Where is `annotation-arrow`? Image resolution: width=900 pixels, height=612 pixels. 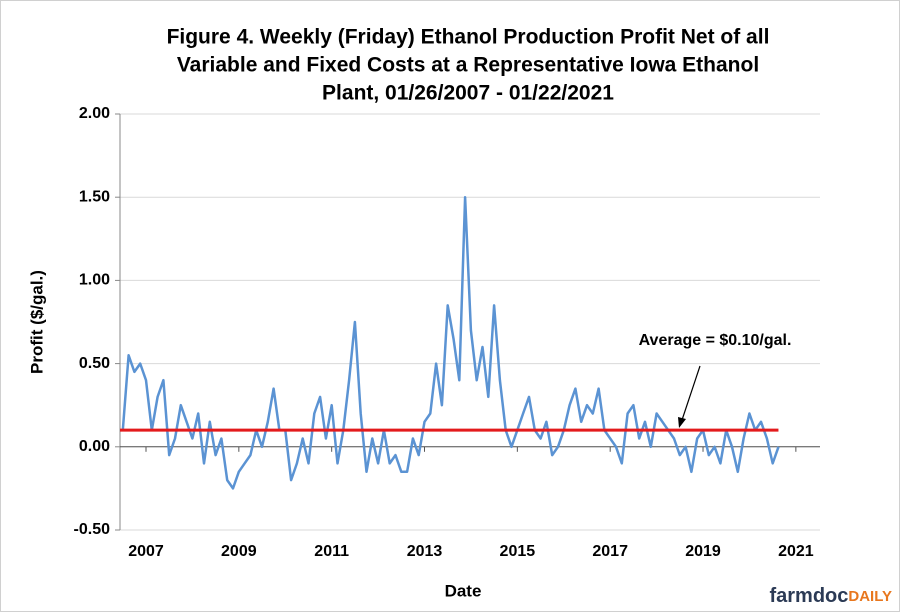 annotation-arrow is located at coordinates (691, 393).